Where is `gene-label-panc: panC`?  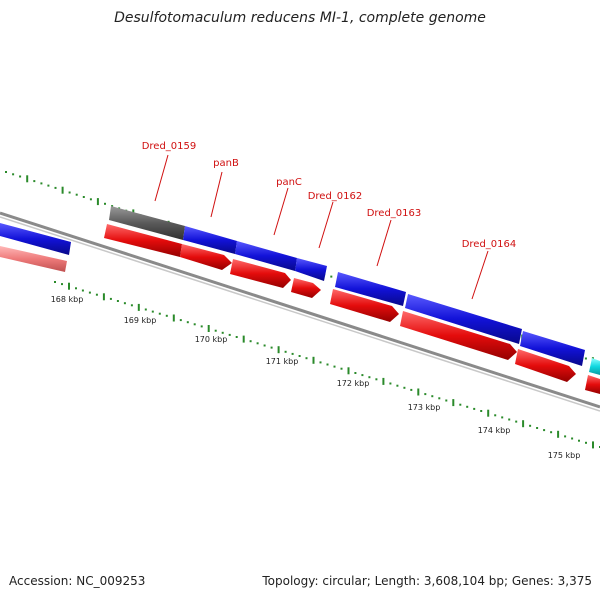 gene-label-panc: panC is located at coordinates (289, 182).